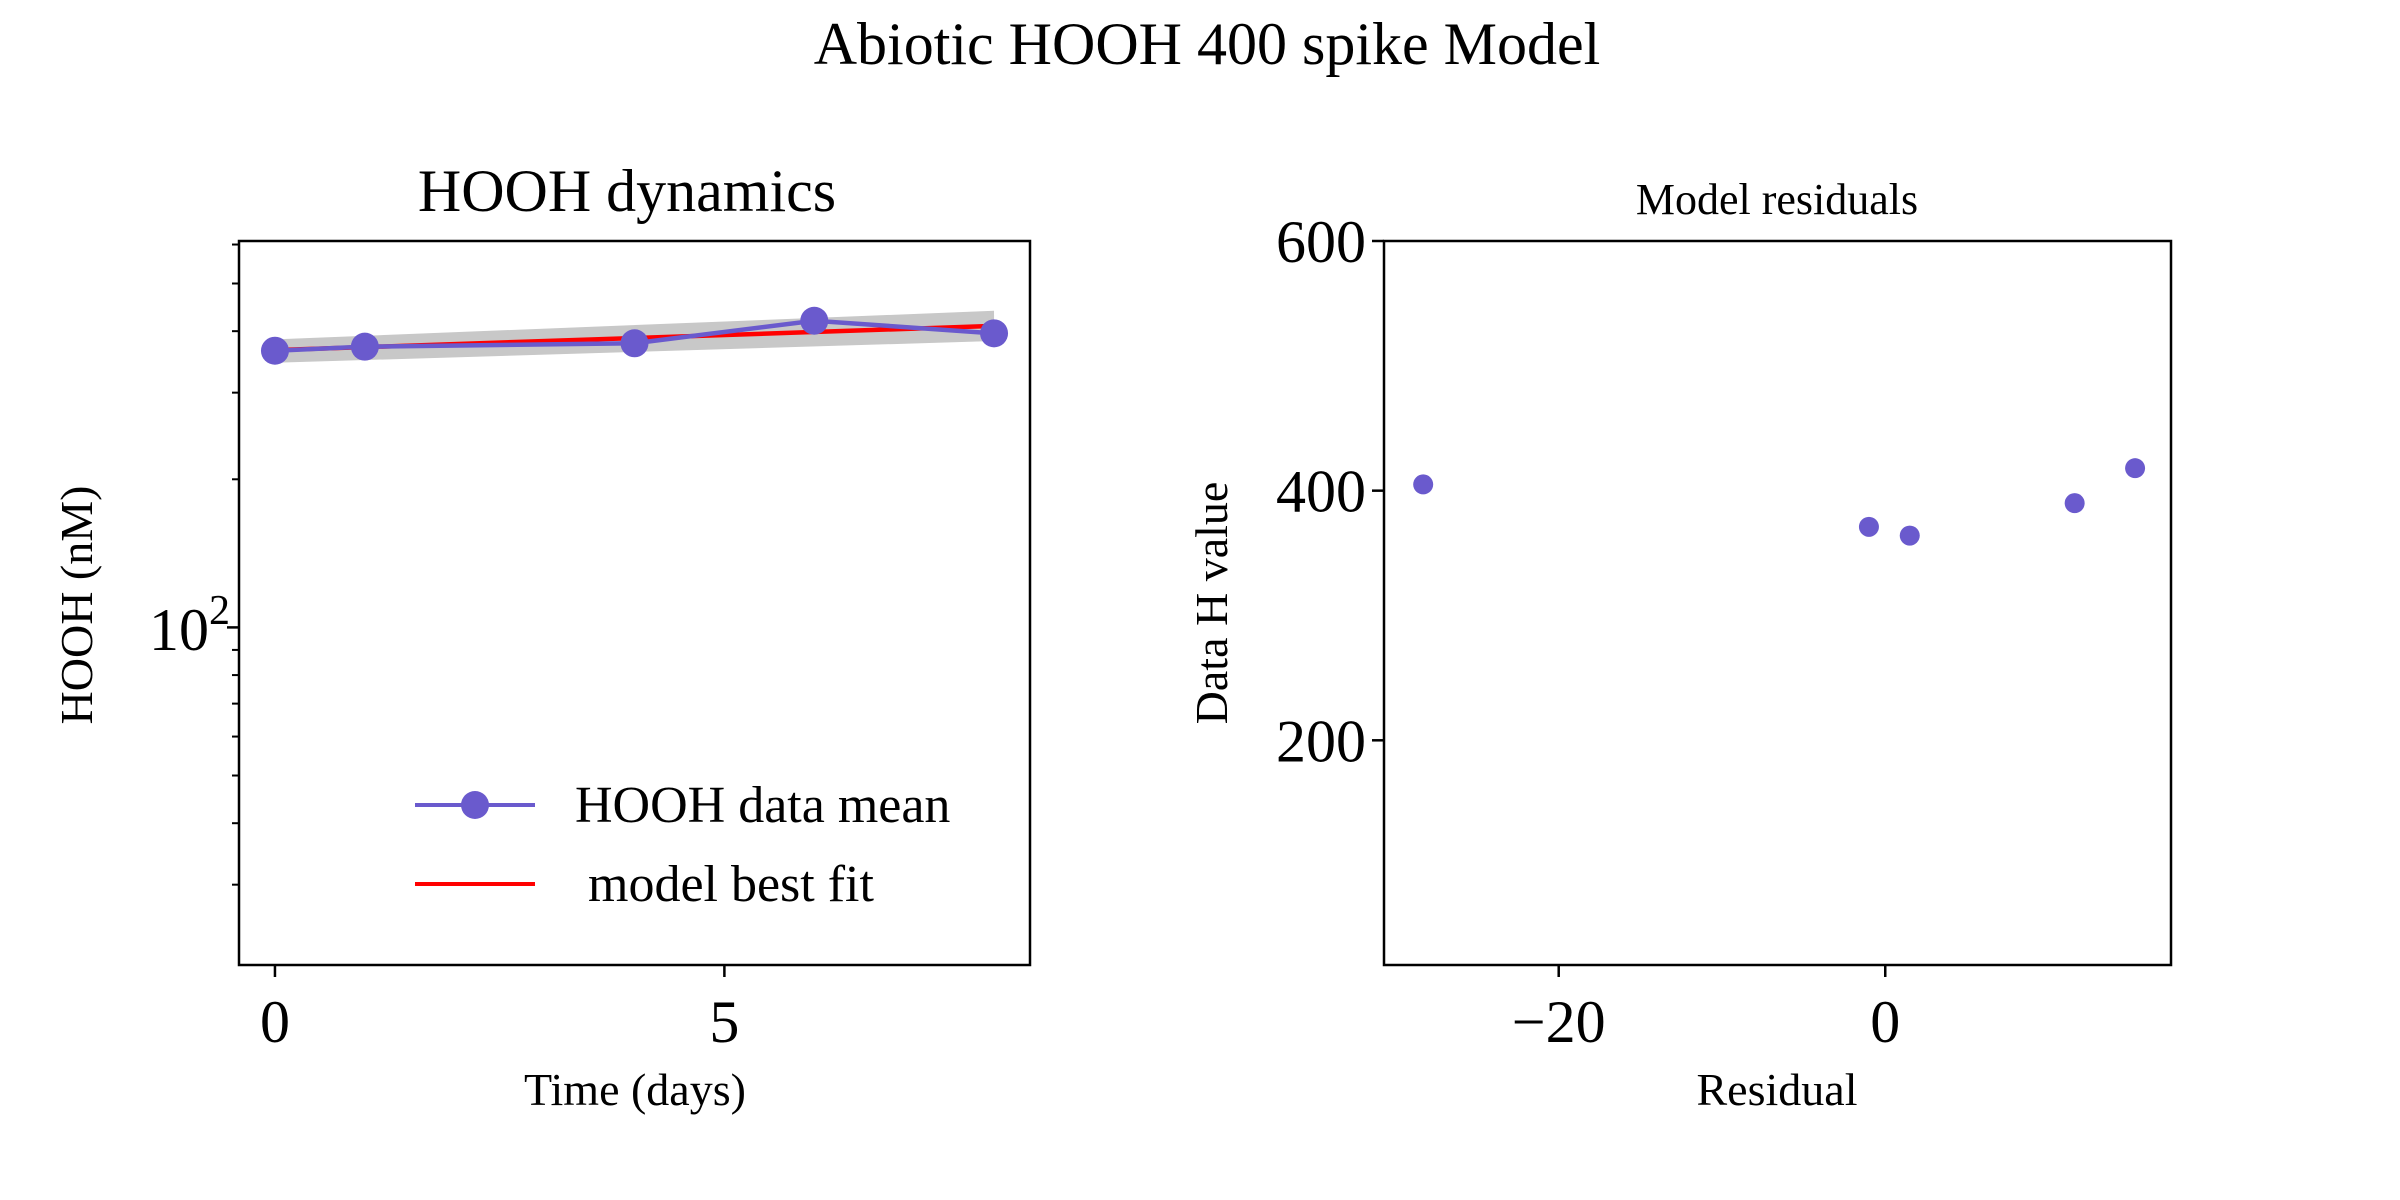 The width and height of the screenshot is (2400, 1200). Describe the element at coordinates (1777, 1089) in the screenshot. I see `right-x-axis-label: Residual` at that location.